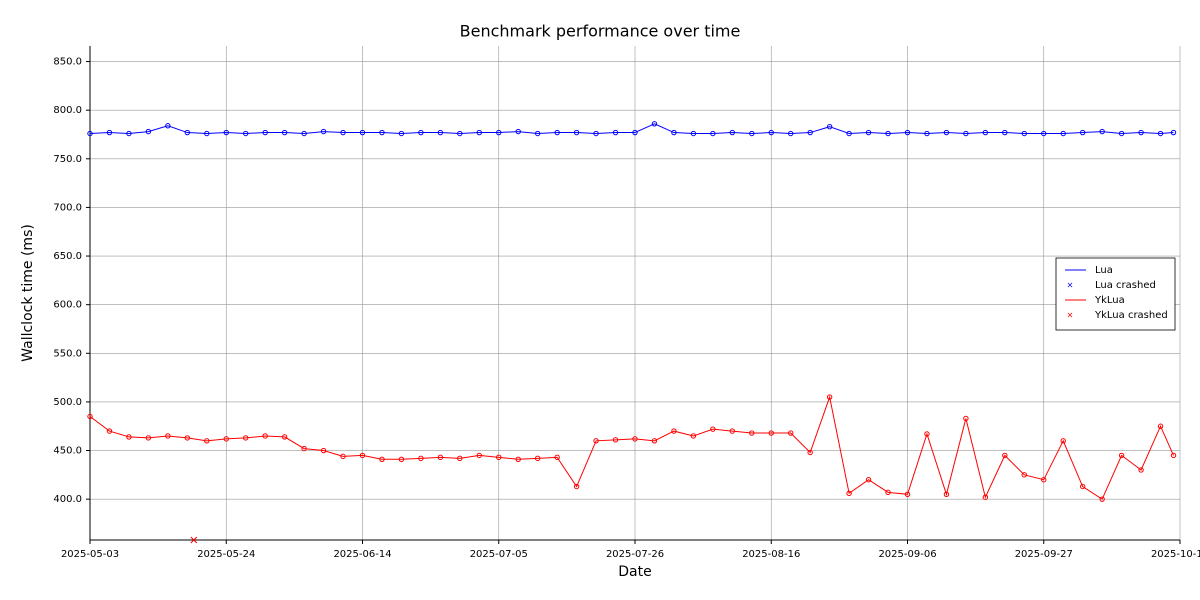  I want to click on legend: Lua Lua crashed YkLua YkLua crashed, so click(1115, 294).